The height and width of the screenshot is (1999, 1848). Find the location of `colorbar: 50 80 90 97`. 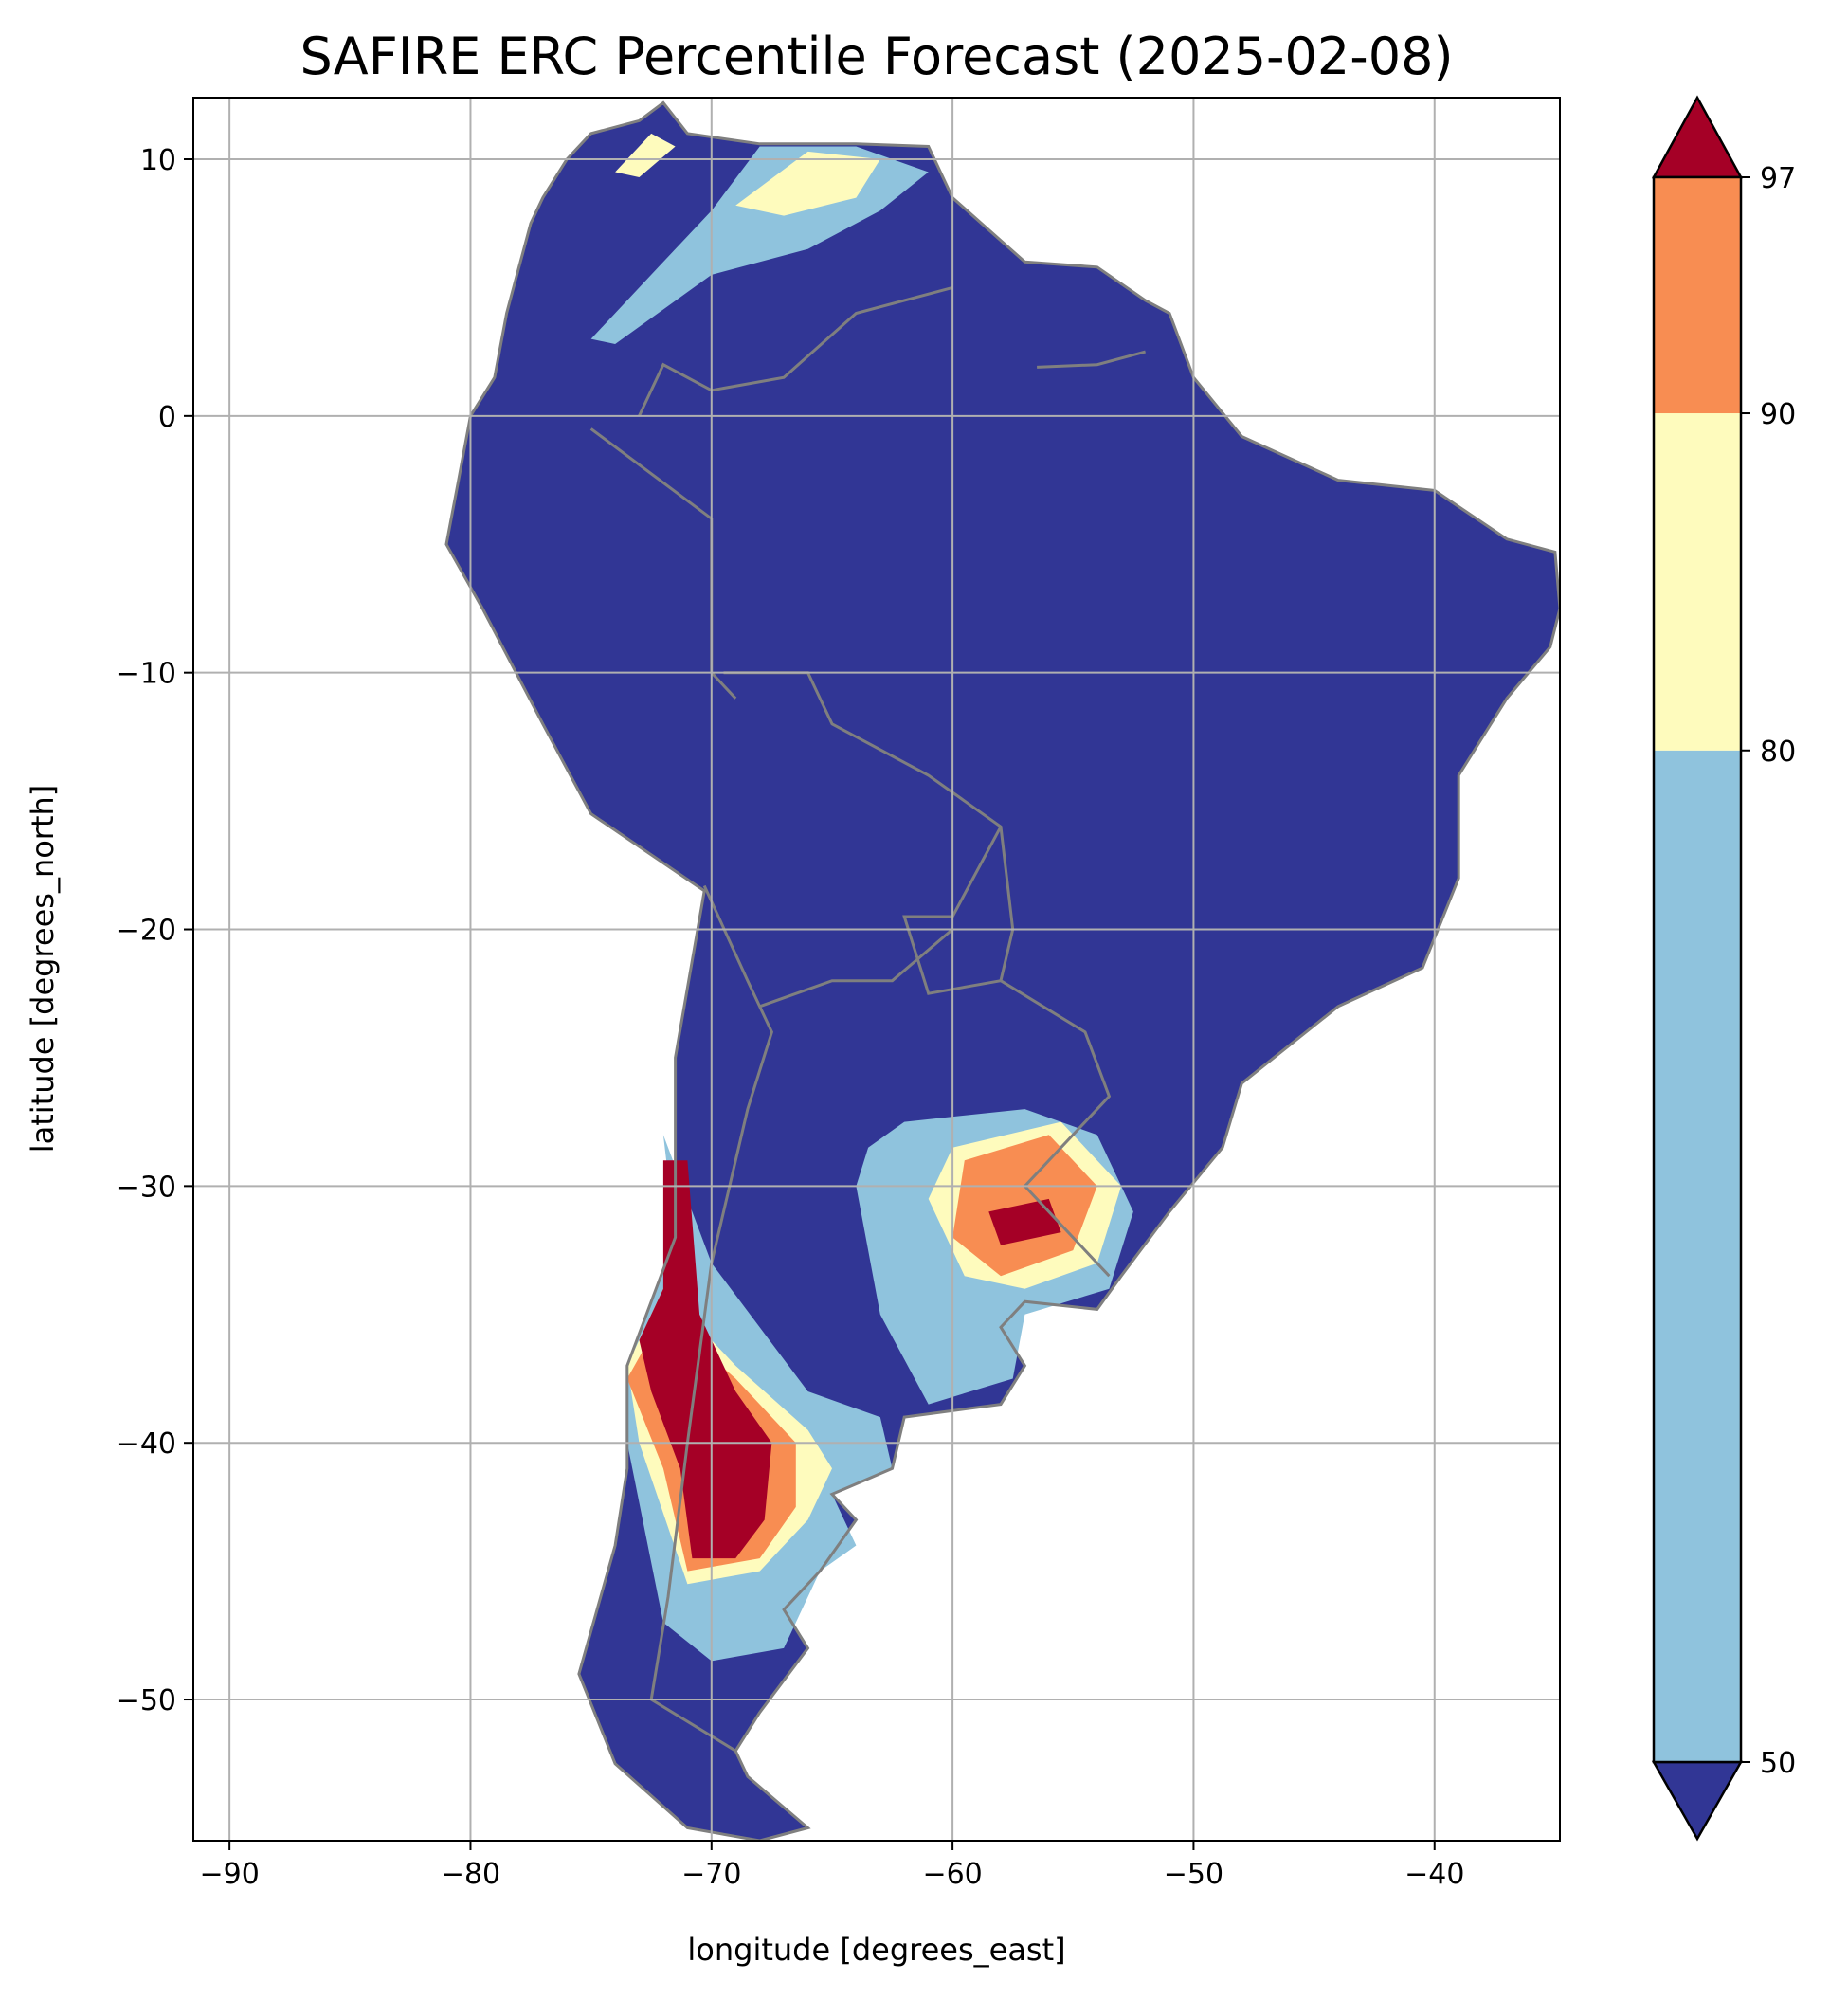

colorbar: 50 80 90 97 is located at coordinates (1724, 969).